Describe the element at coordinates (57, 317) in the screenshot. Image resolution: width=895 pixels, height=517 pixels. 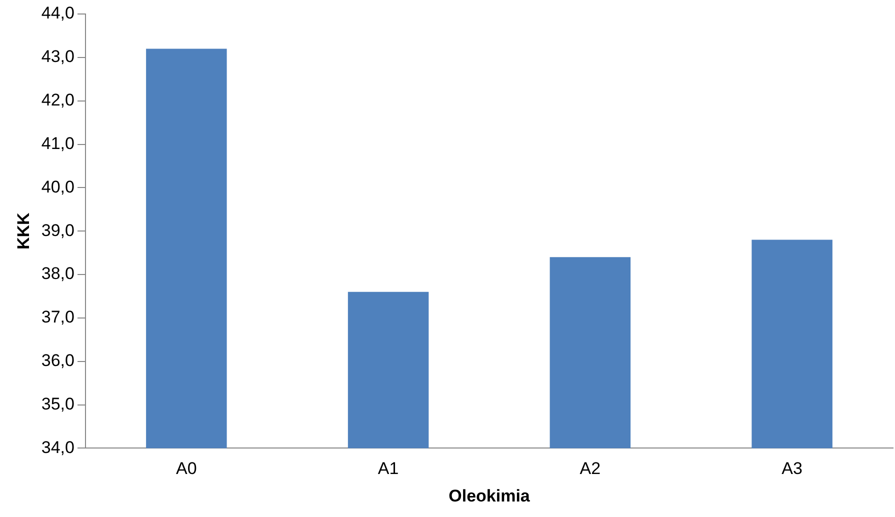
I see `y-tick-label: 37,0` at that location.